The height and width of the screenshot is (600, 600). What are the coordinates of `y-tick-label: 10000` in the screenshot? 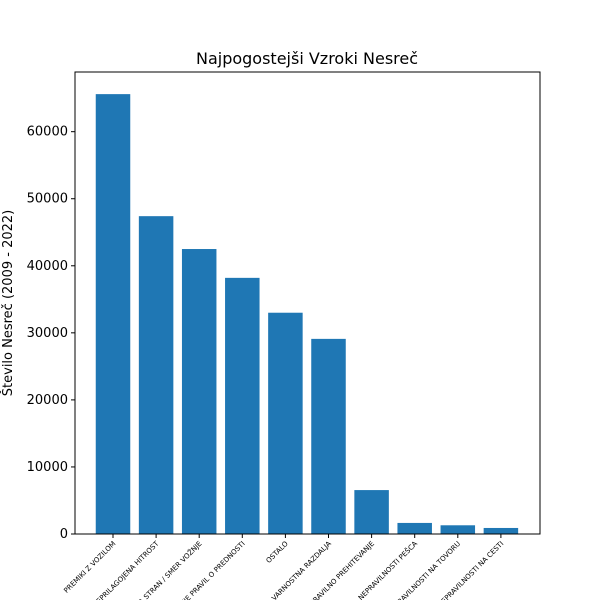 It's located at (47, 467).